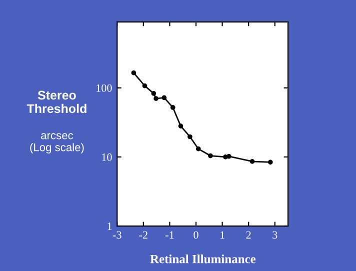  I want to click on x-tick-label: 2, so click(248, 235).